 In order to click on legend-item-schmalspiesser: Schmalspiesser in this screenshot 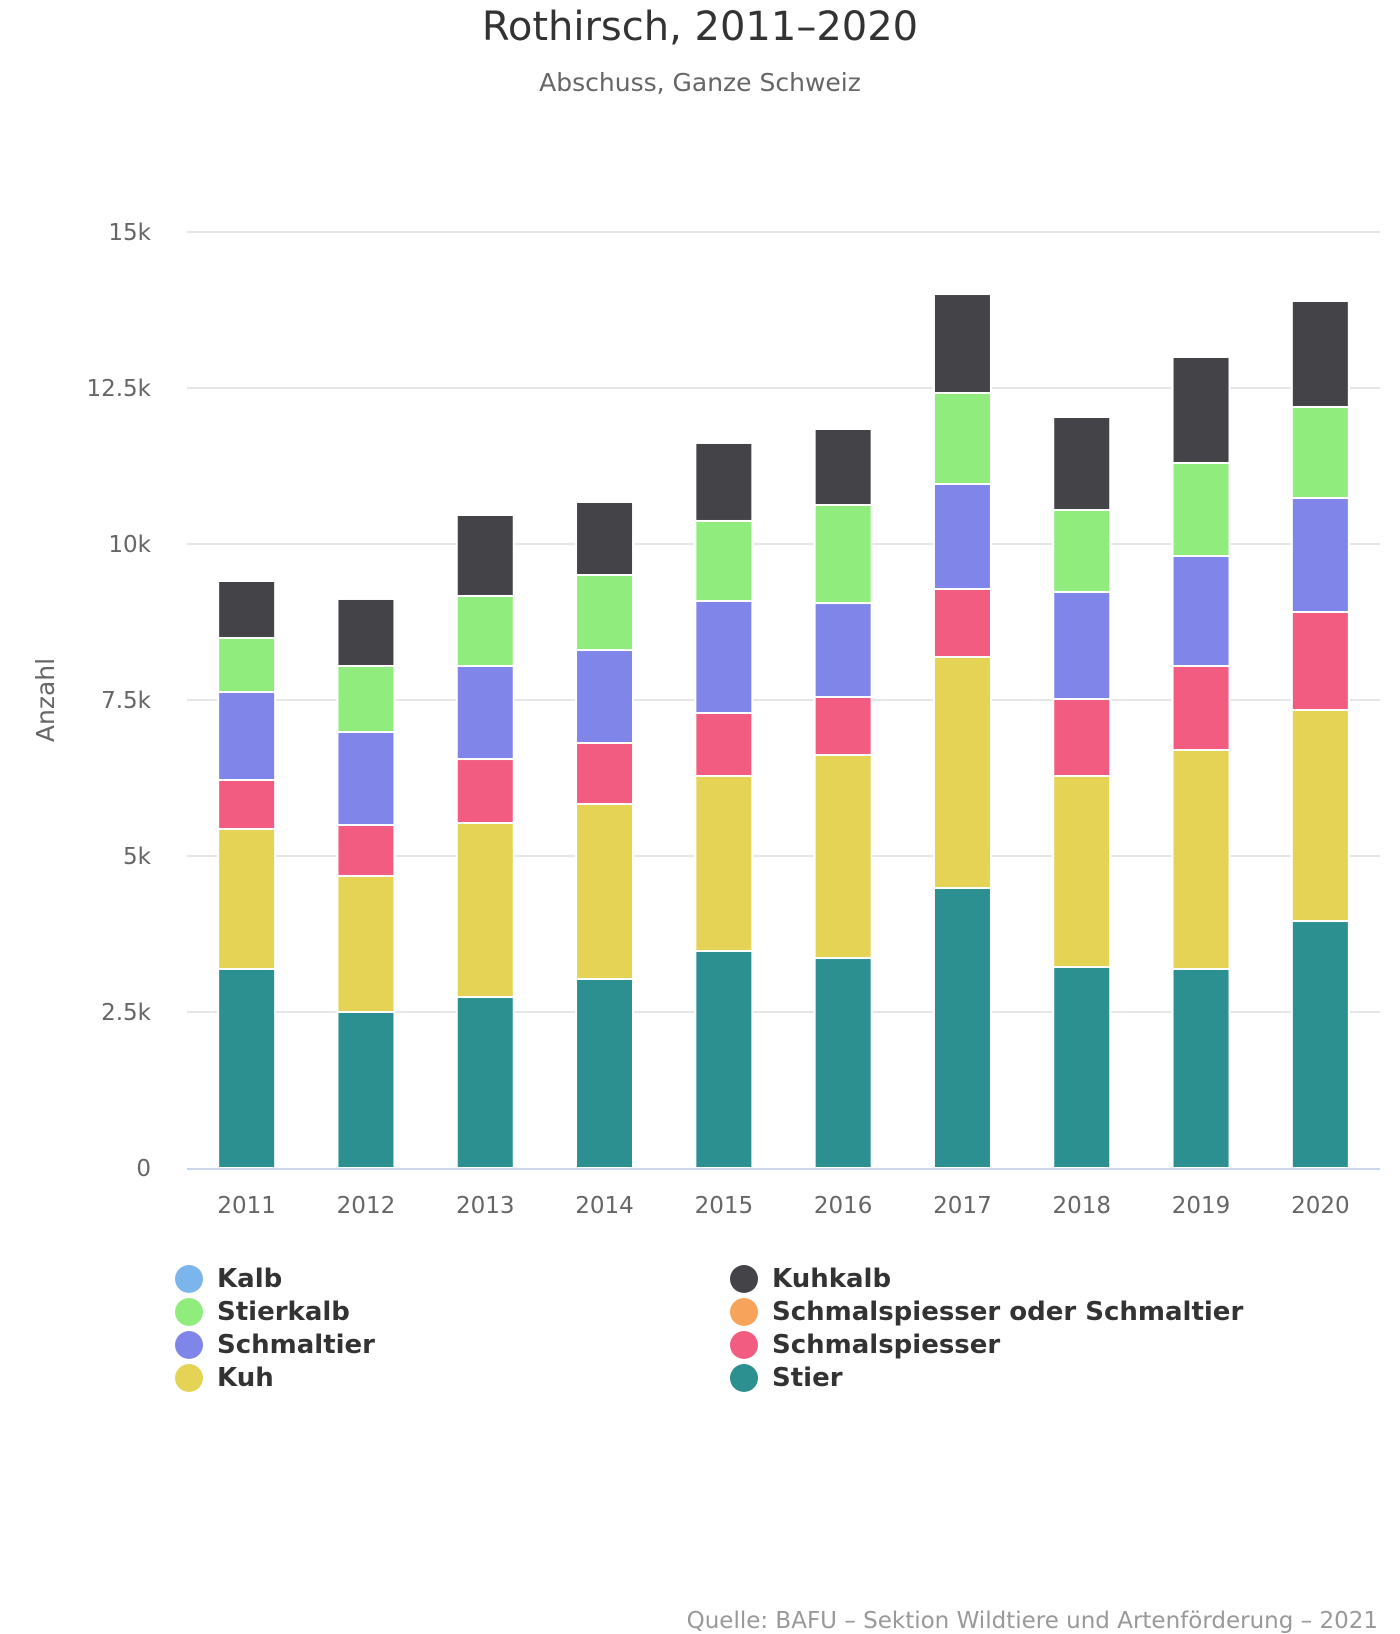, I will do `click(865, 1344)`.